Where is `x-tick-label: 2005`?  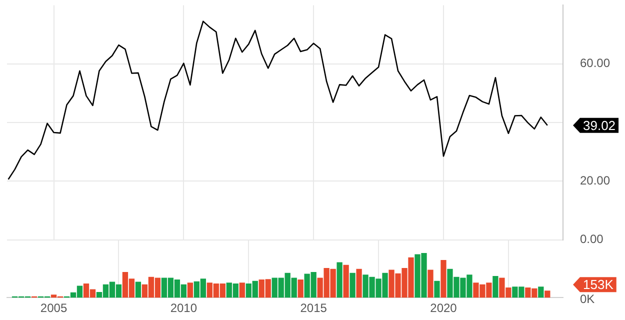
x-tick-label: 2005 is located at coordinates (54, 308).